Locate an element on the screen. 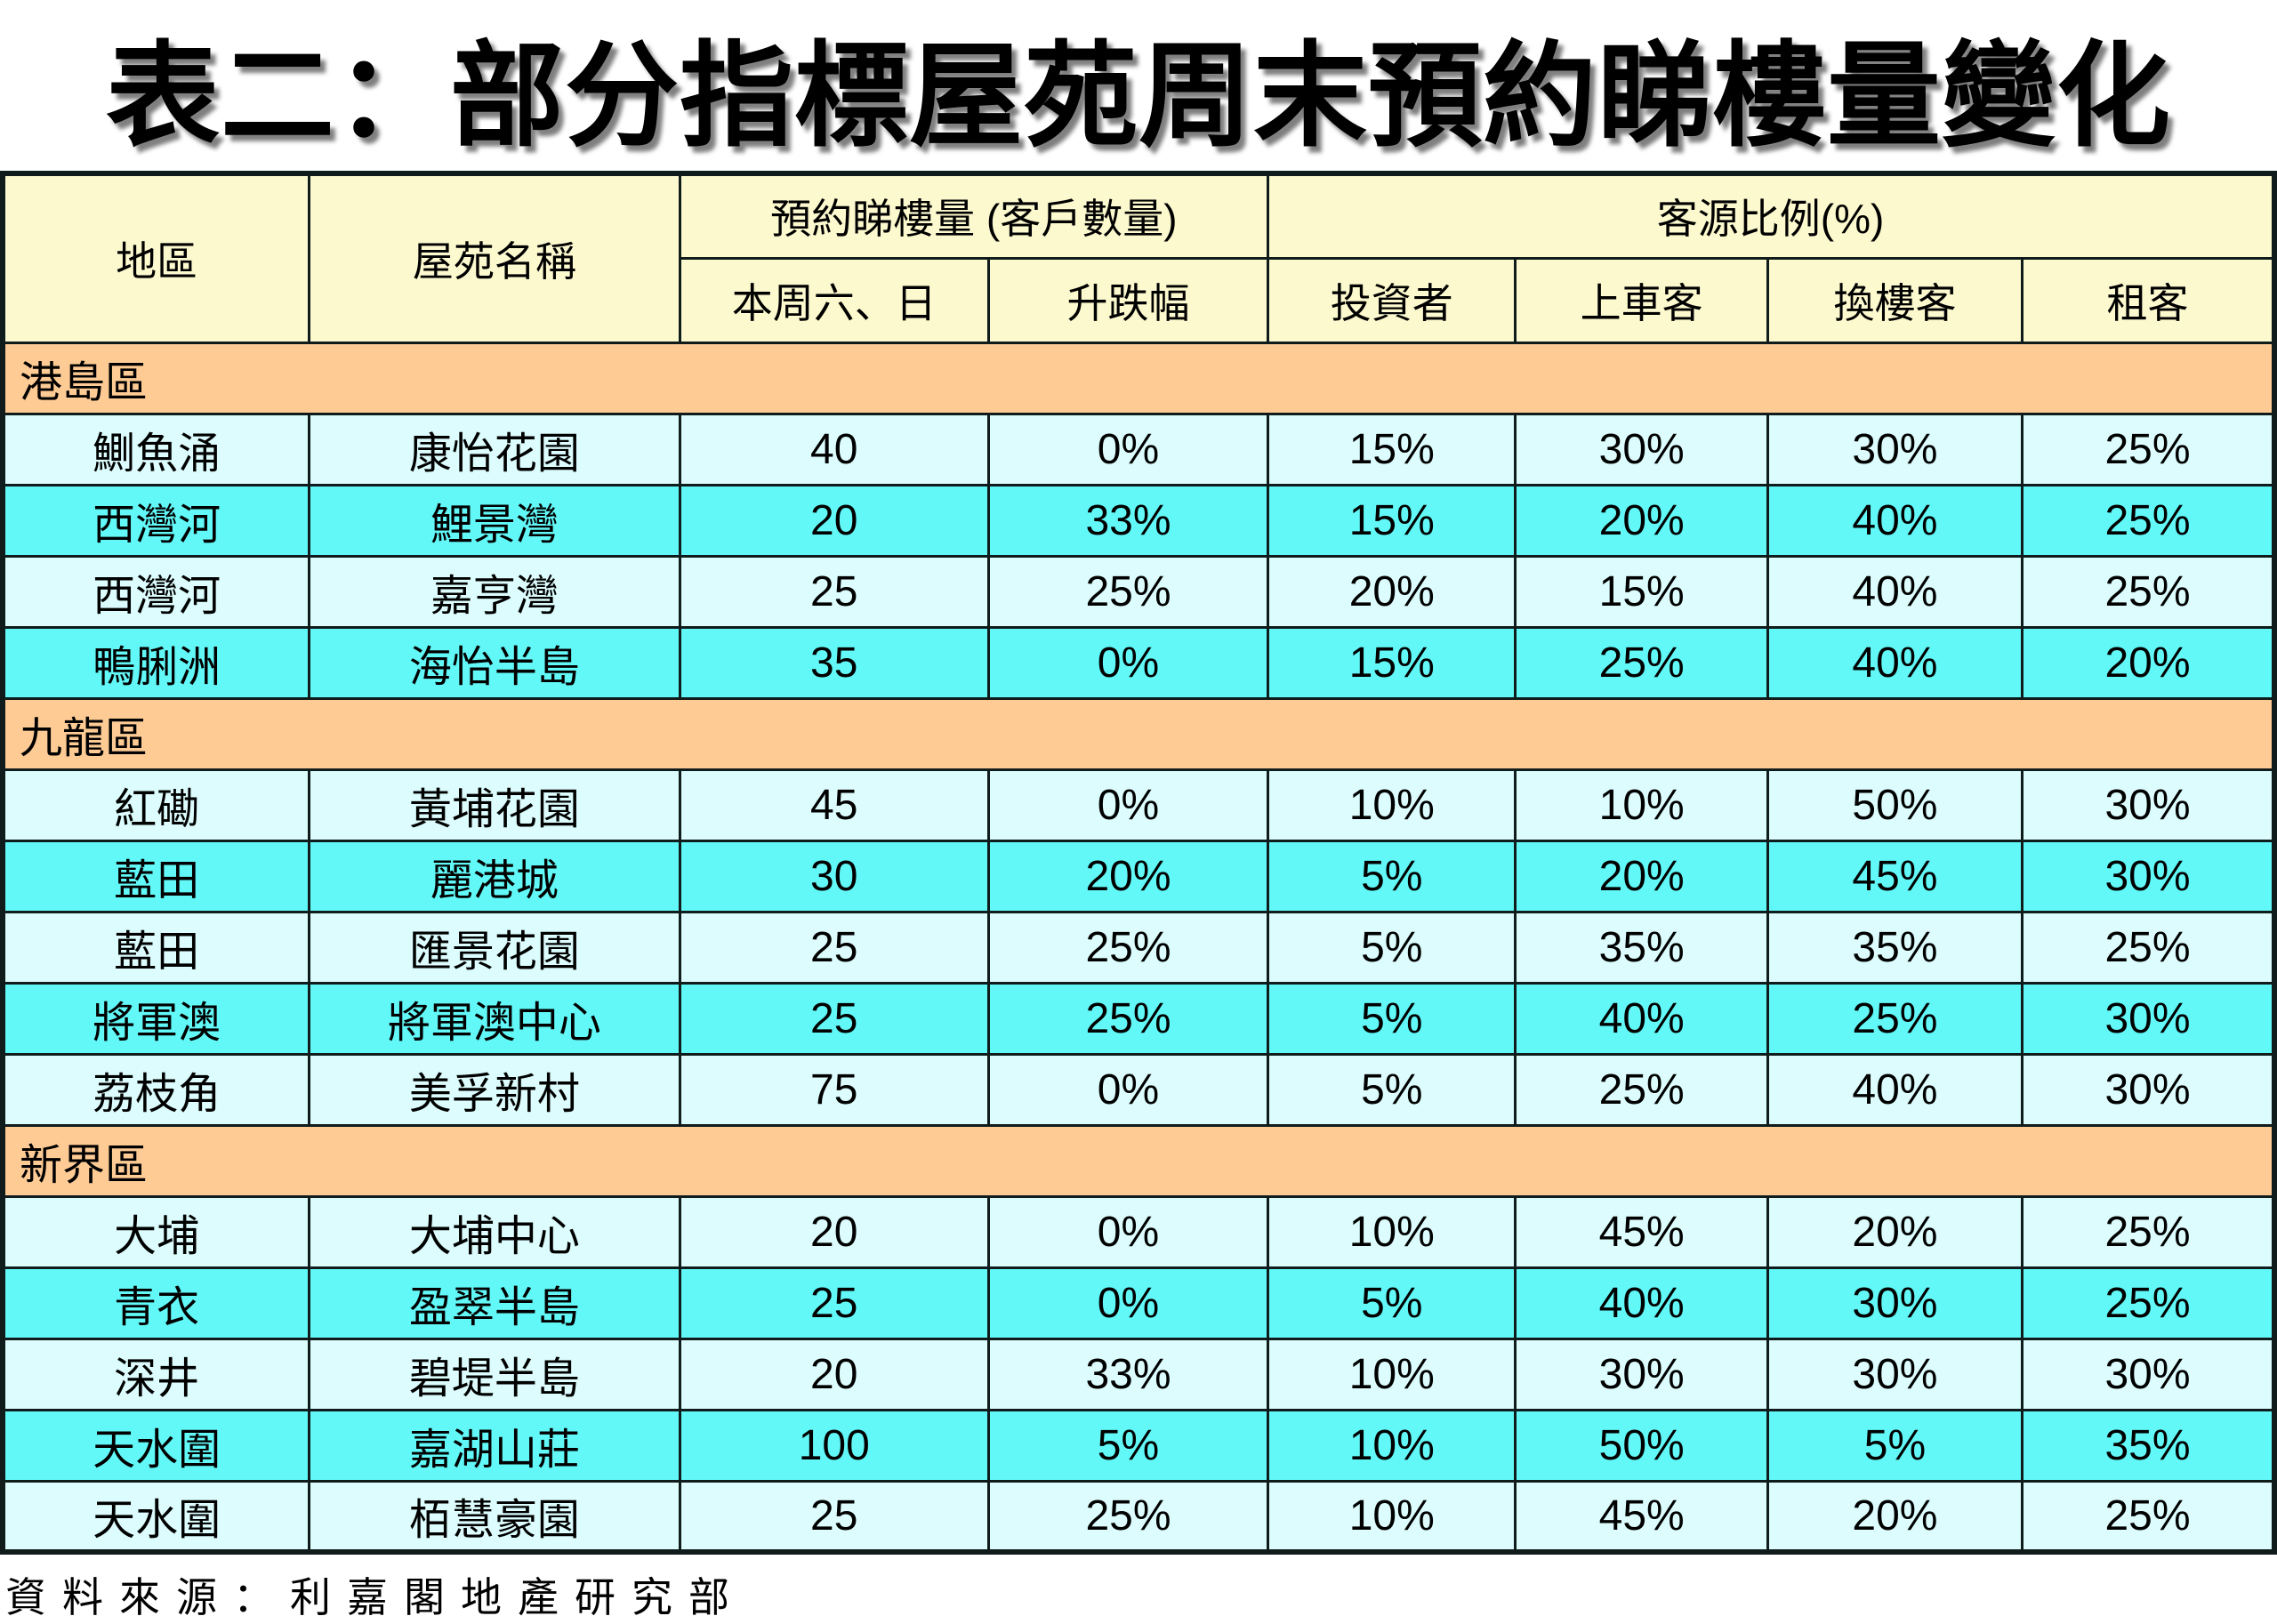 The height and width of the screenshot is (1624, 2277). cell-first-time-buyer: 10% is located at coordinates (1641, 805).